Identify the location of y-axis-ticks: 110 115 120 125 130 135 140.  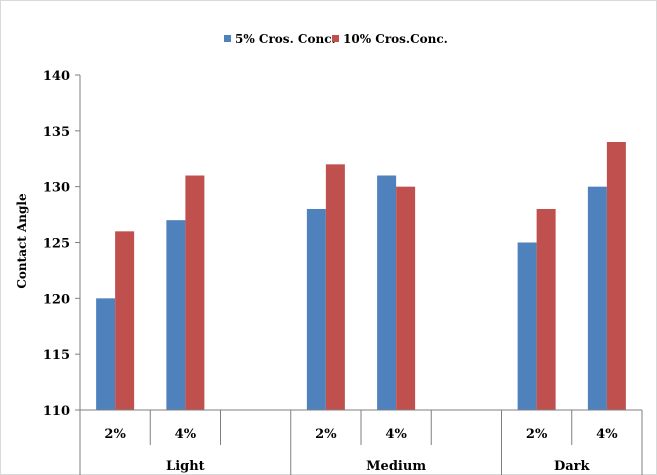
(62, 244).